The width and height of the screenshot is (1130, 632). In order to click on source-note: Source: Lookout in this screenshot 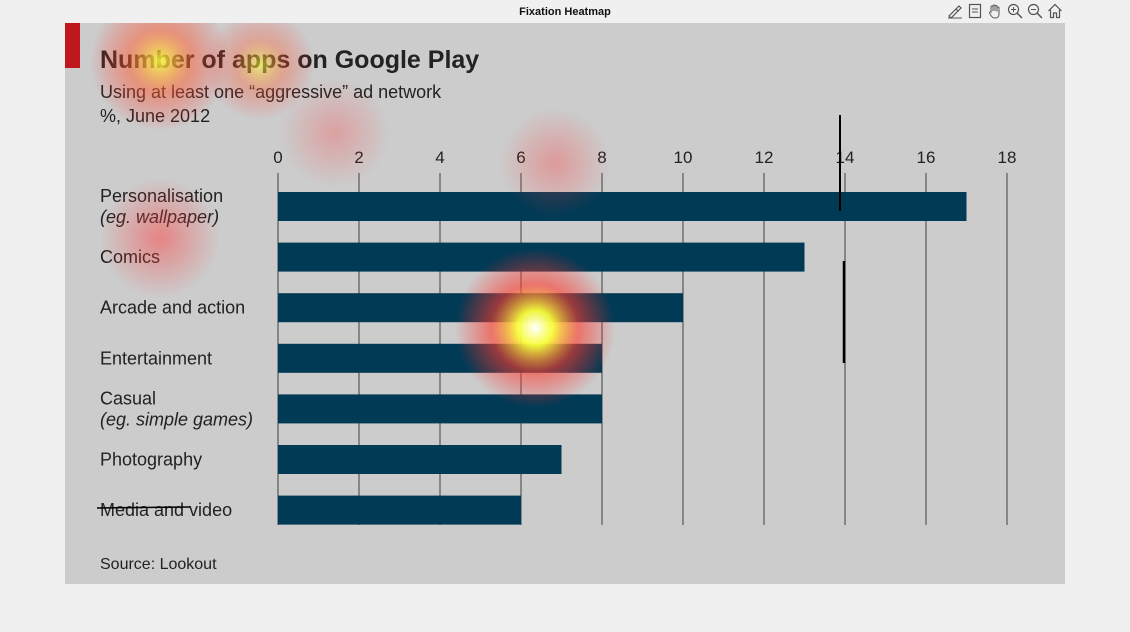, I will do `click(158, 564)`.